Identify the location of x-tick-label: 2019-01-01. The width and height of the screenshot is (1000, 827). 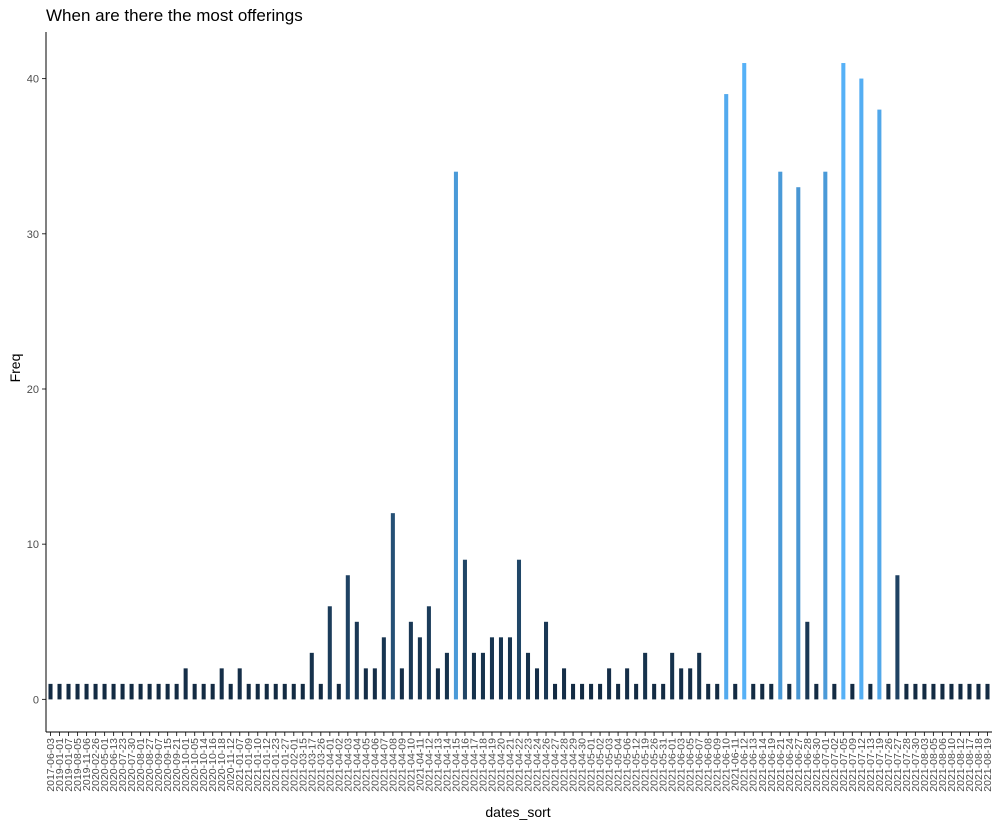
(60, 765).